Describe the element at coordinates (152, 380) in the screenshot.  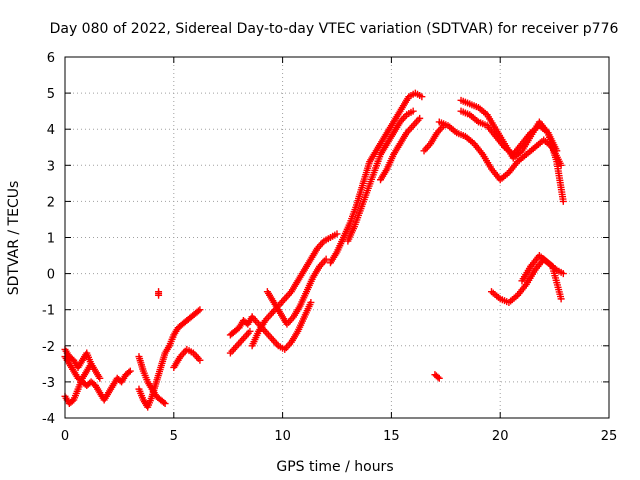
I see `series-segment-e` at that location.